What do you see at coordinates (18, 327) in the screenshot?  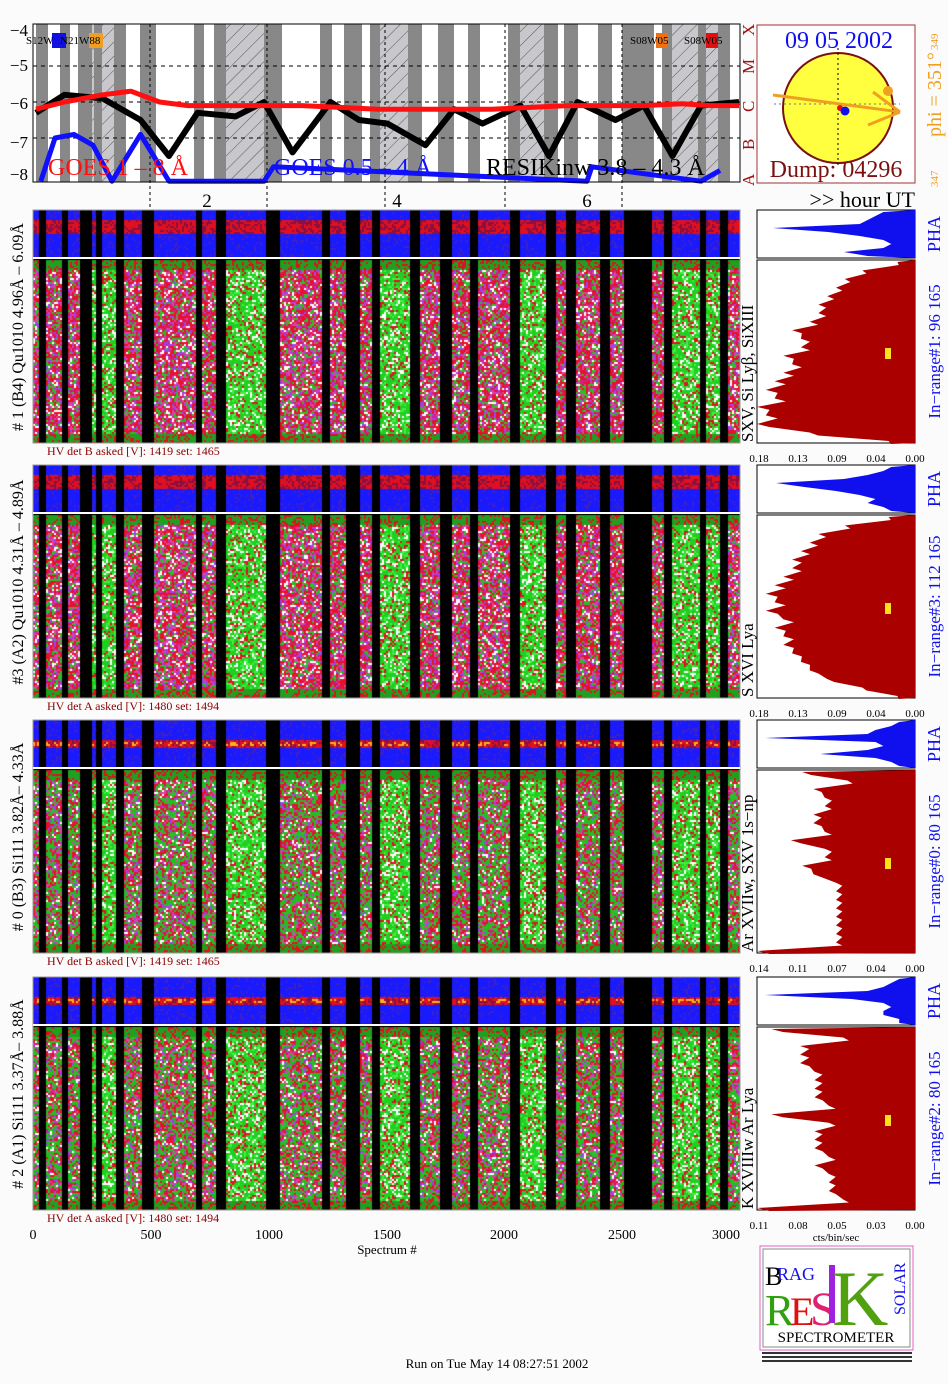 I see `panel-label: # 1 (B4) Qu1010 4.96Å – 6.09Å` at bounding box center [18, 327].